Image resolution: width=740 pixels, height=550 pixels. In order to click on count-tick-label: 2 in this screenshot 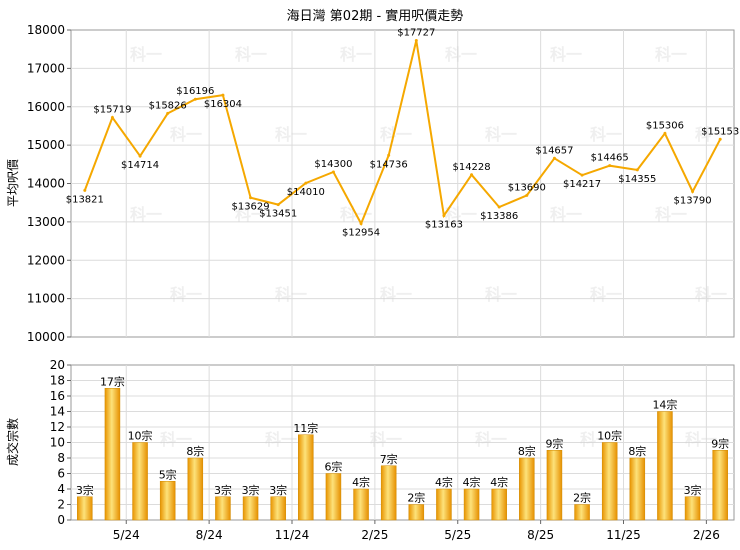, I will do `click(61, 505)`.